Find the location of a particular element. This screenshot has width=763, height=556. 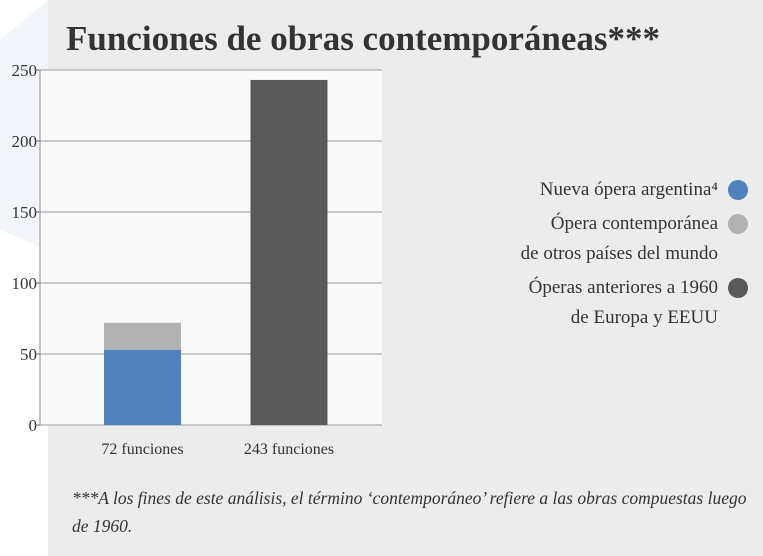

y-tick-label: 50 is located at coordinates (28, 354).